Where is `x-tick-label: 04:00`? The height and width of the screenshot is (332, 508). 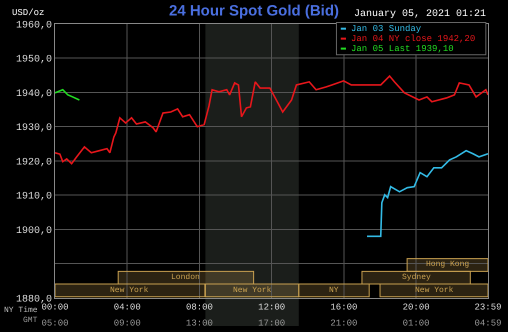 x-tick-label: 04:00 is located at coordinates (127, 307).